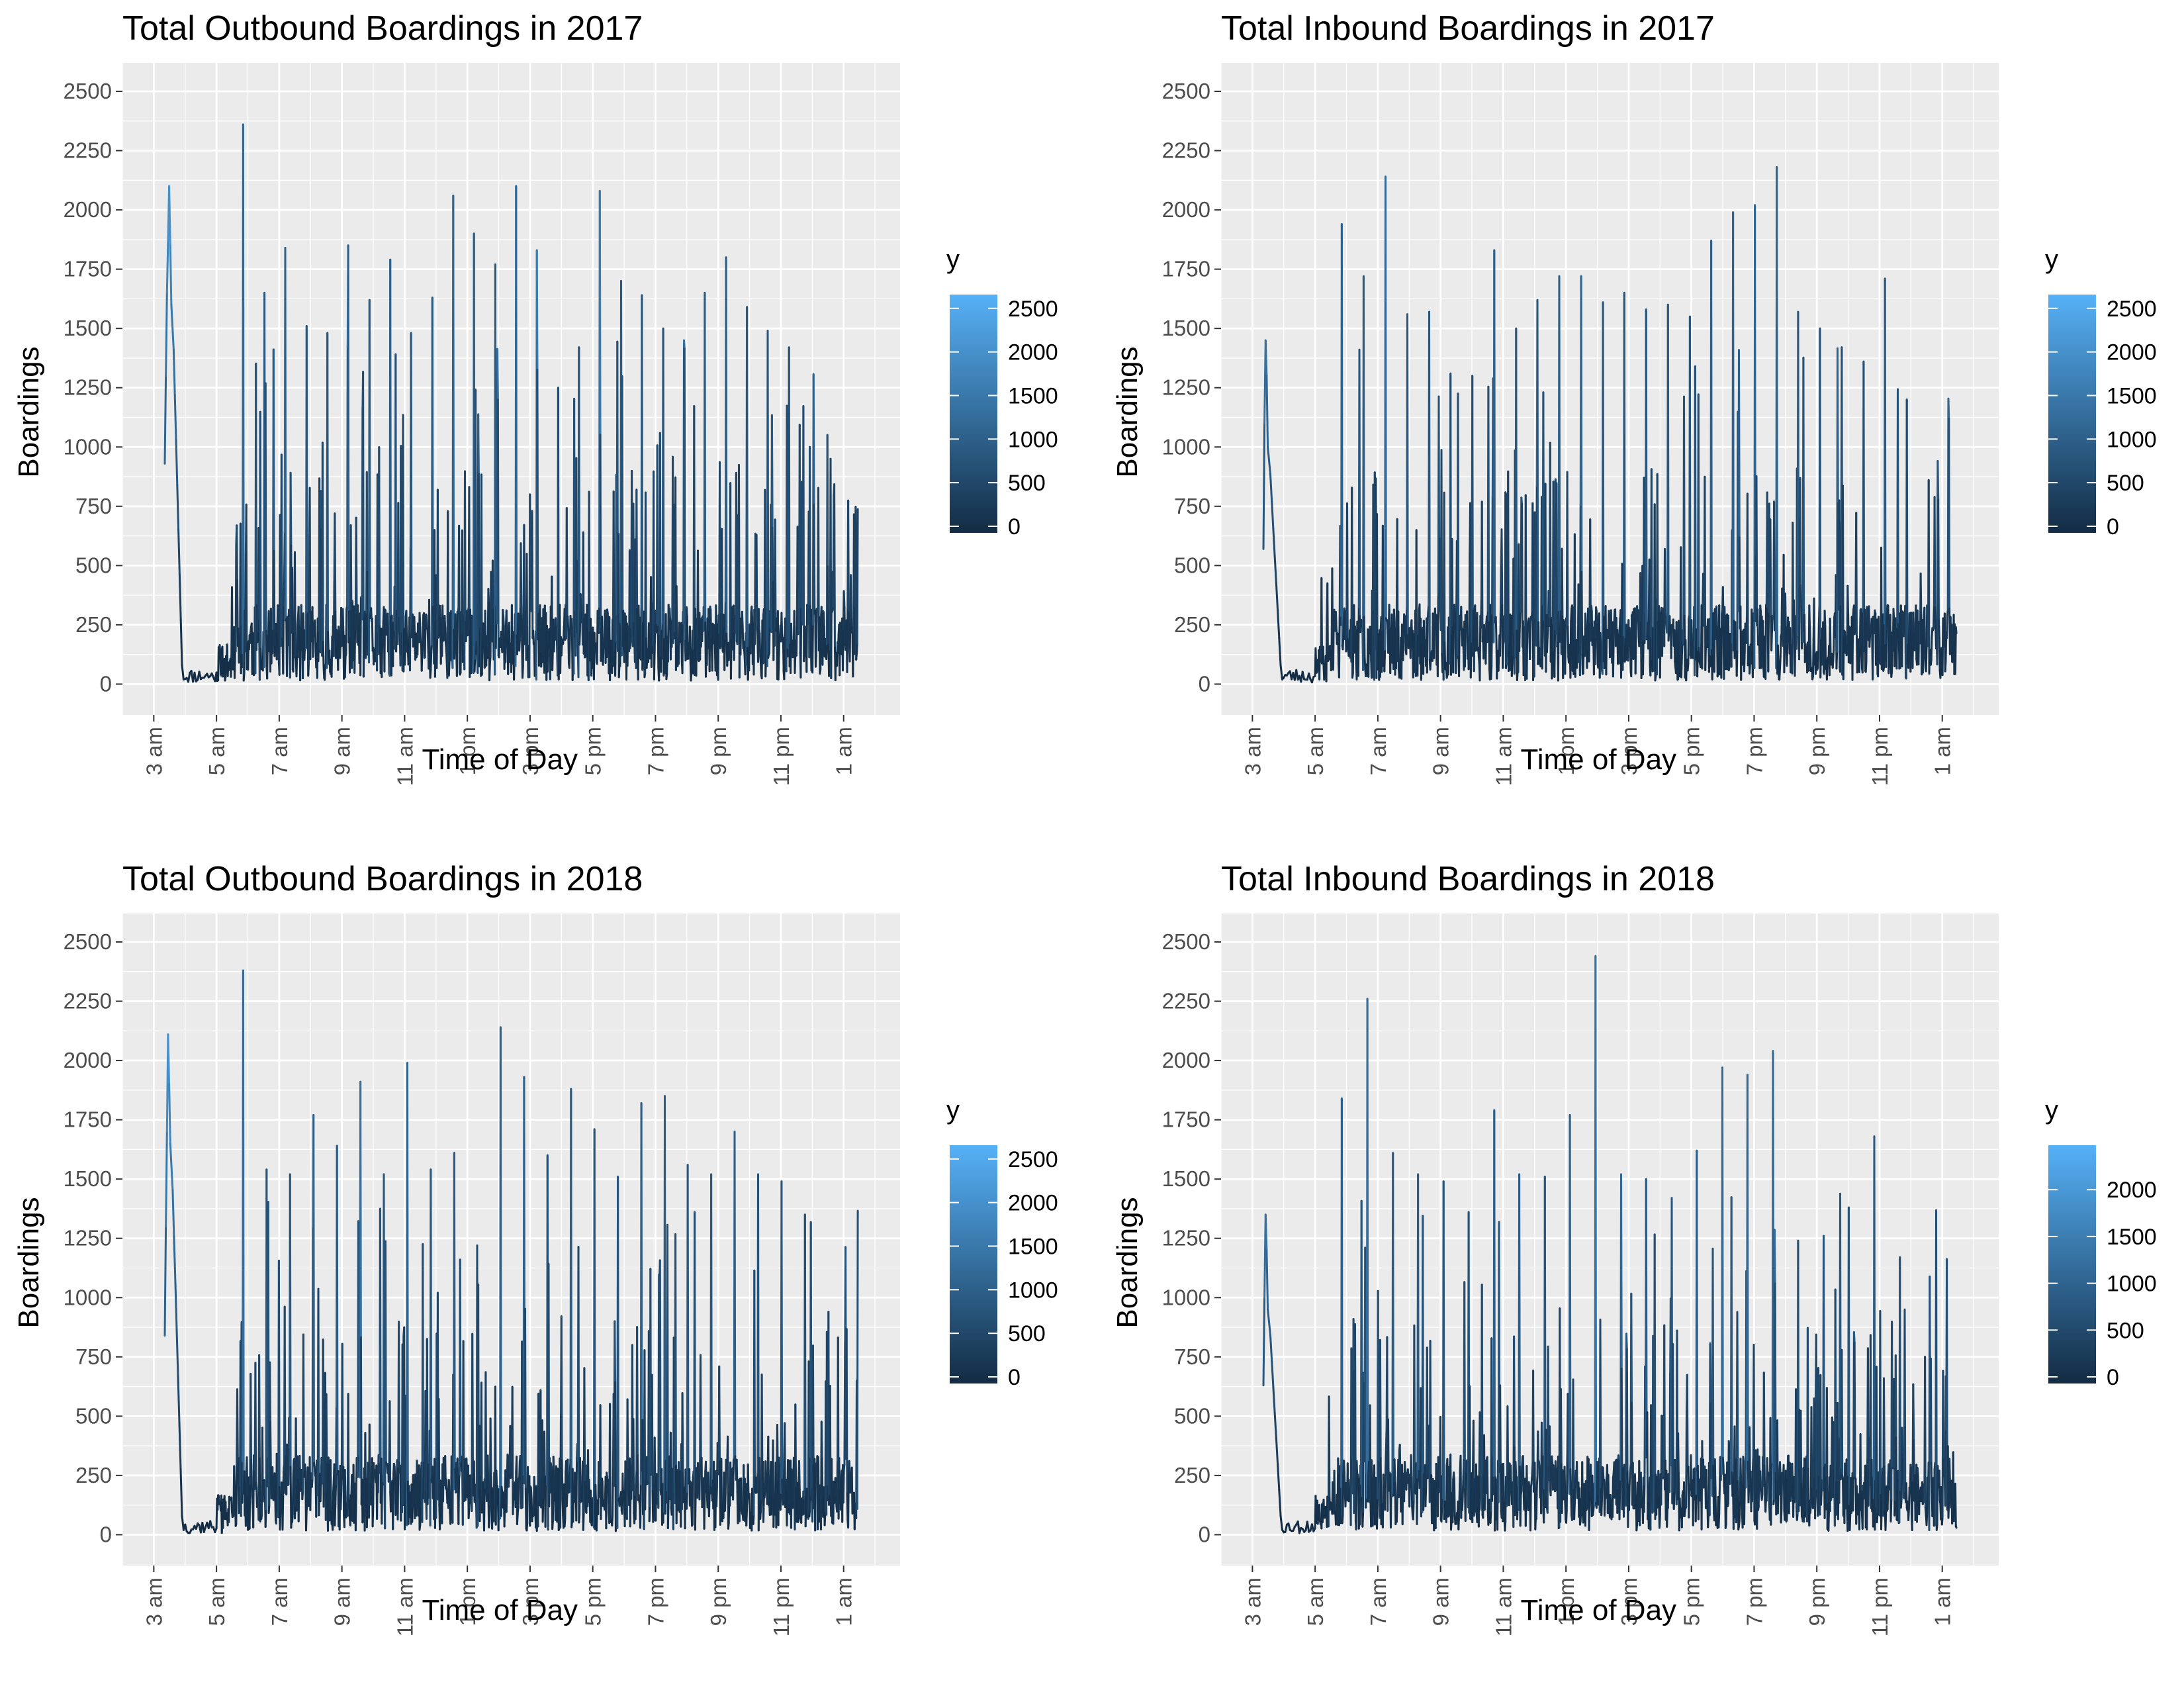 The height and width of the screenshot is (1688, 2184). Describe the element at coordinates (973, 1264) in the screenshot. I see `legend-colorbar` at that location.